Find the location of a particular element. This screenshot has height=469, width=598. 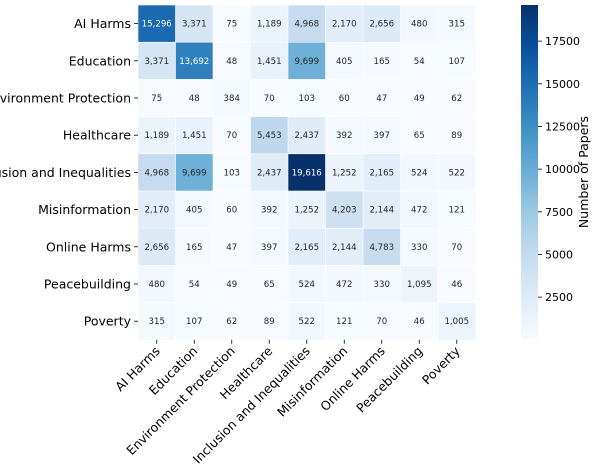

colorbar-tick-label: 10000 is located at coordinates (562, 169).